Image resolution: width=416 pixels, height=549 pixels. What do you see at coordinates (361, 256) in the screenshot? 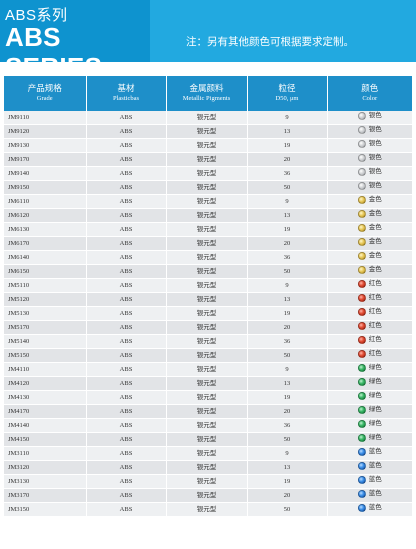
I see `gold-swatch-icon` at bounding box center [361, 256].